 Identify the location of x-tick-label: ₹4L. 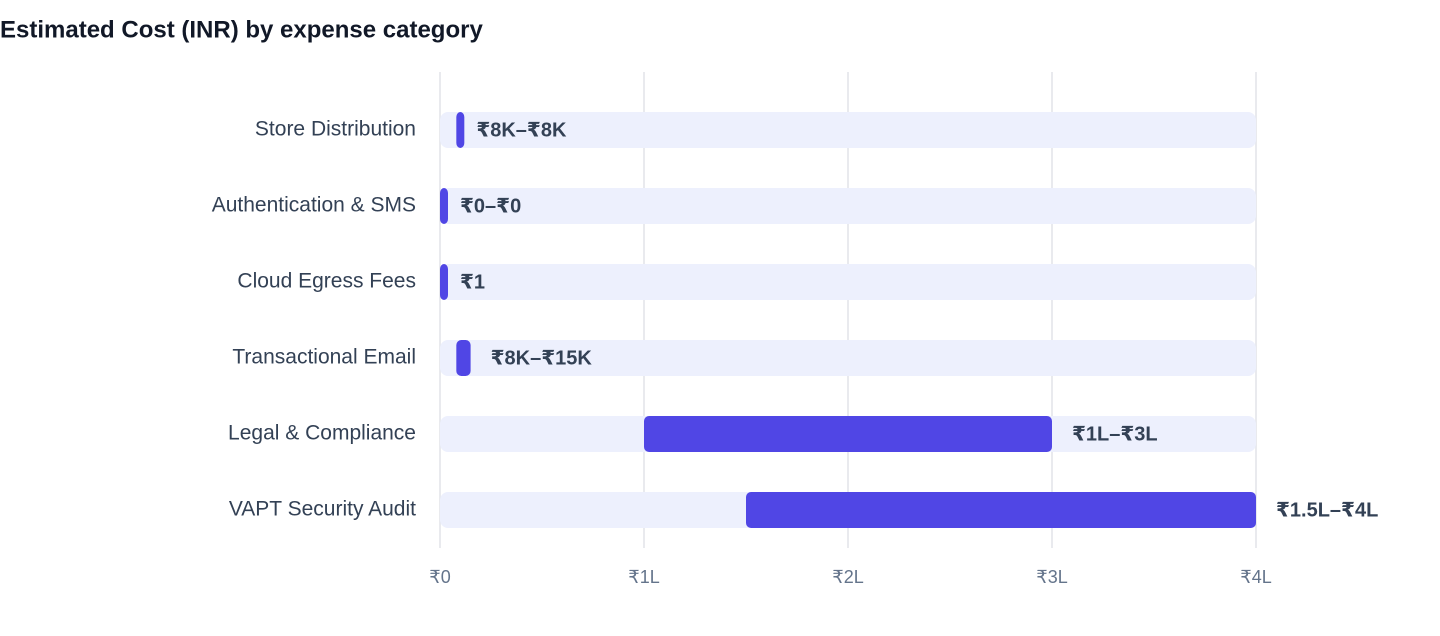
(1255, 577).